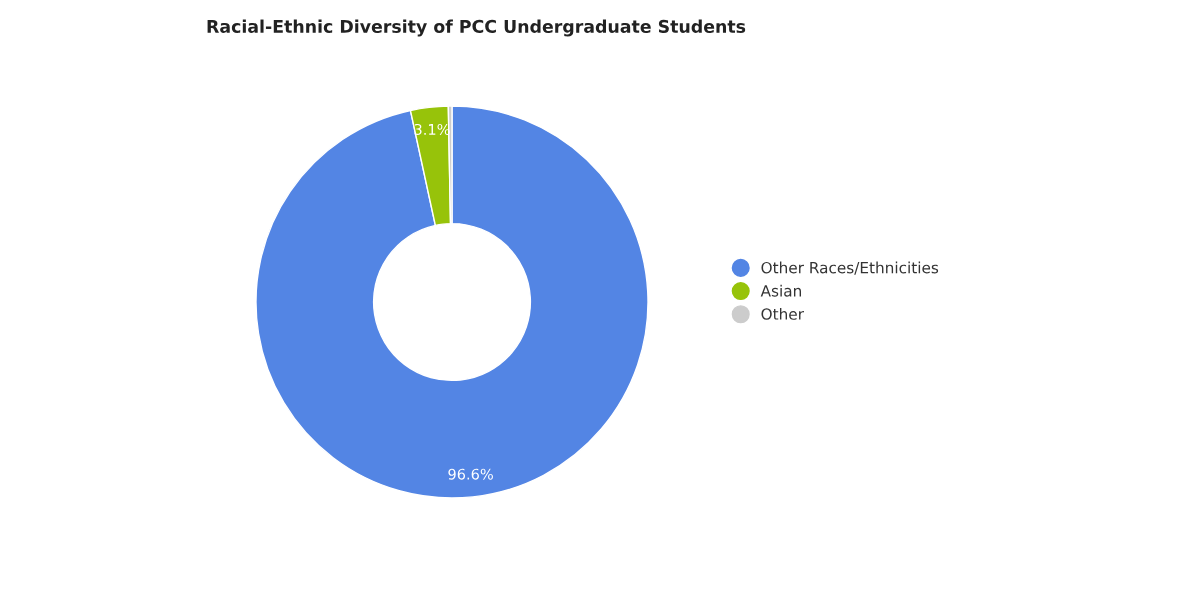  Describe the element at coordinates (782, 314) in the screenshot. I see `legend-label: Other` at that location.